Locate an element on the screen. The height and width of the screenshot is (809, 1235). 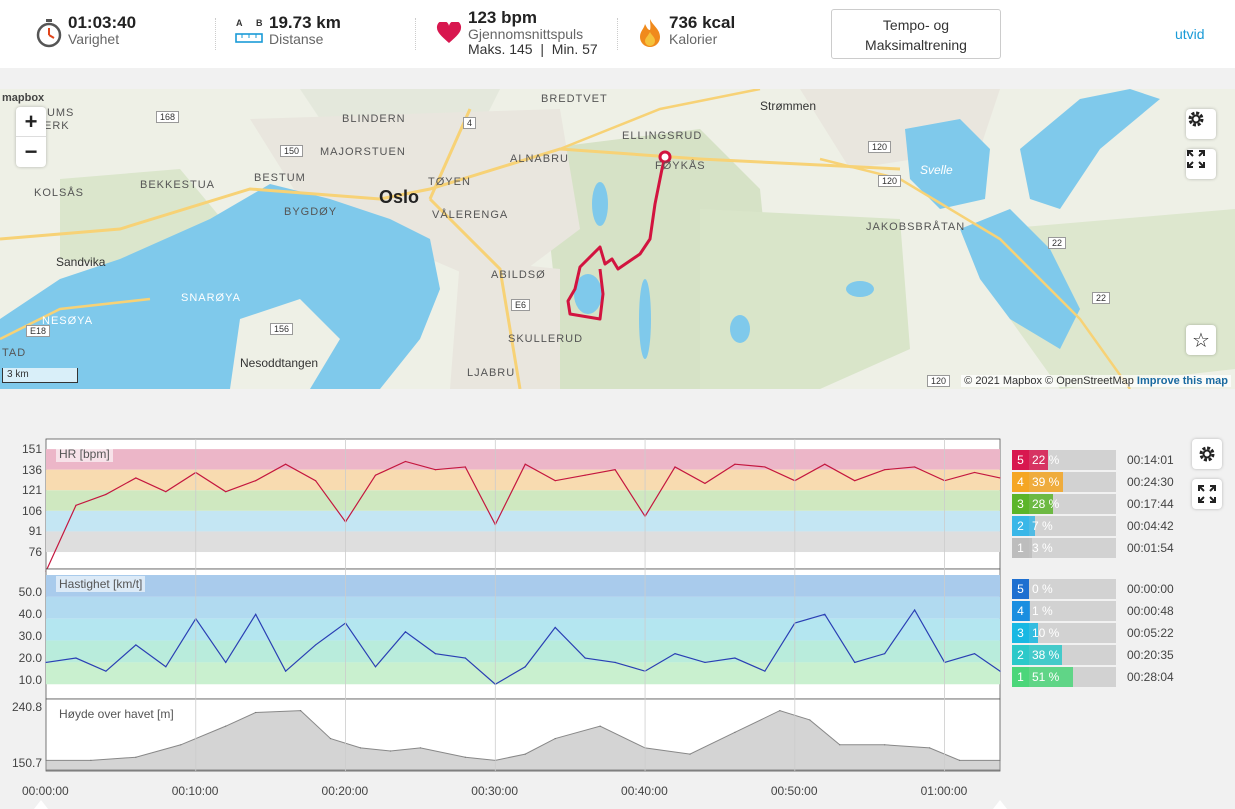
duration-stat: 01:03:40 Varighet is located at coordinates (121, 36).